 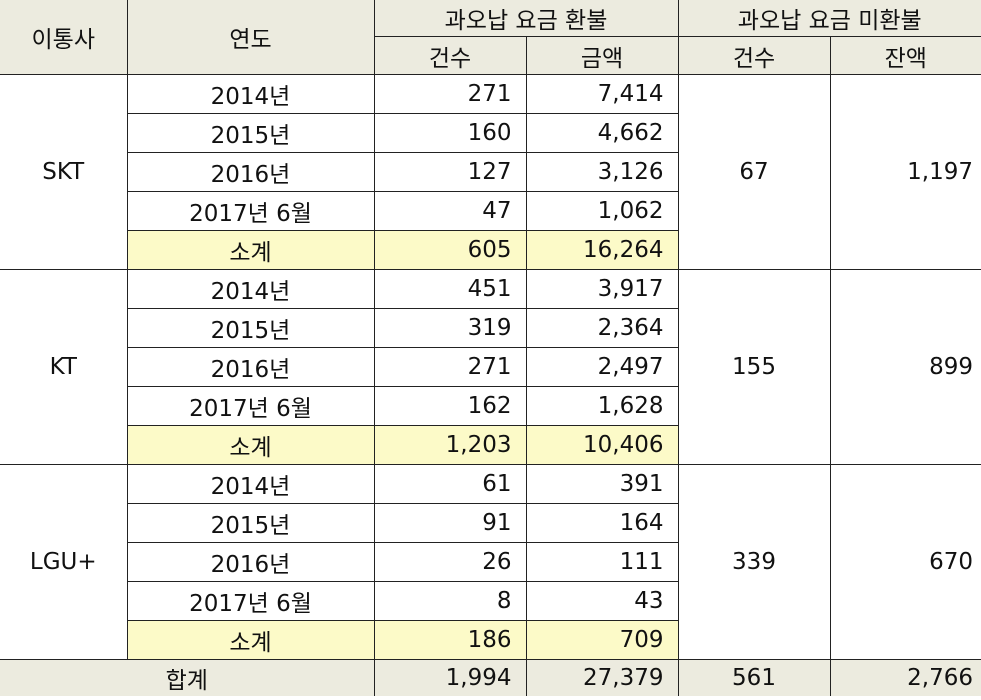 I want to click on header-carrier: 이통사, so click(x=64, y=37).